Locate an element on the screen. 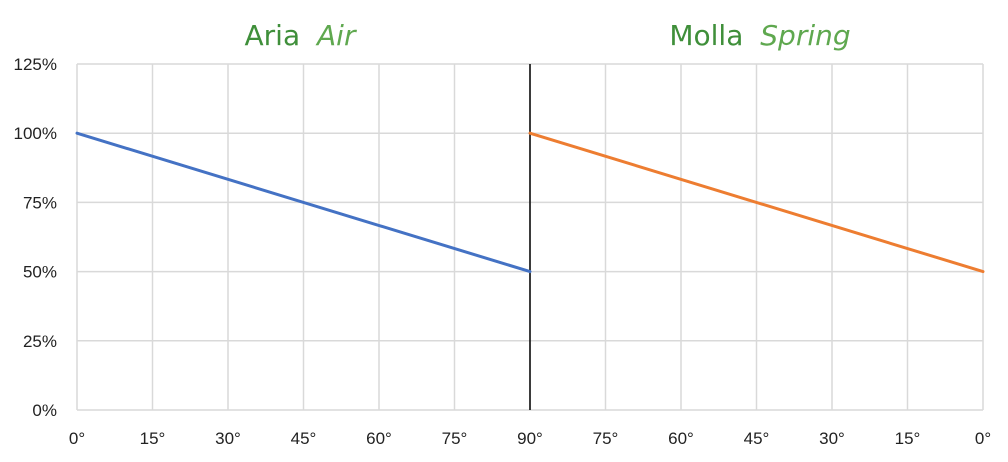 The width and height of the screenshot is (1008, 462). x-tick-label: 90° is located at coordinates (530, 438).